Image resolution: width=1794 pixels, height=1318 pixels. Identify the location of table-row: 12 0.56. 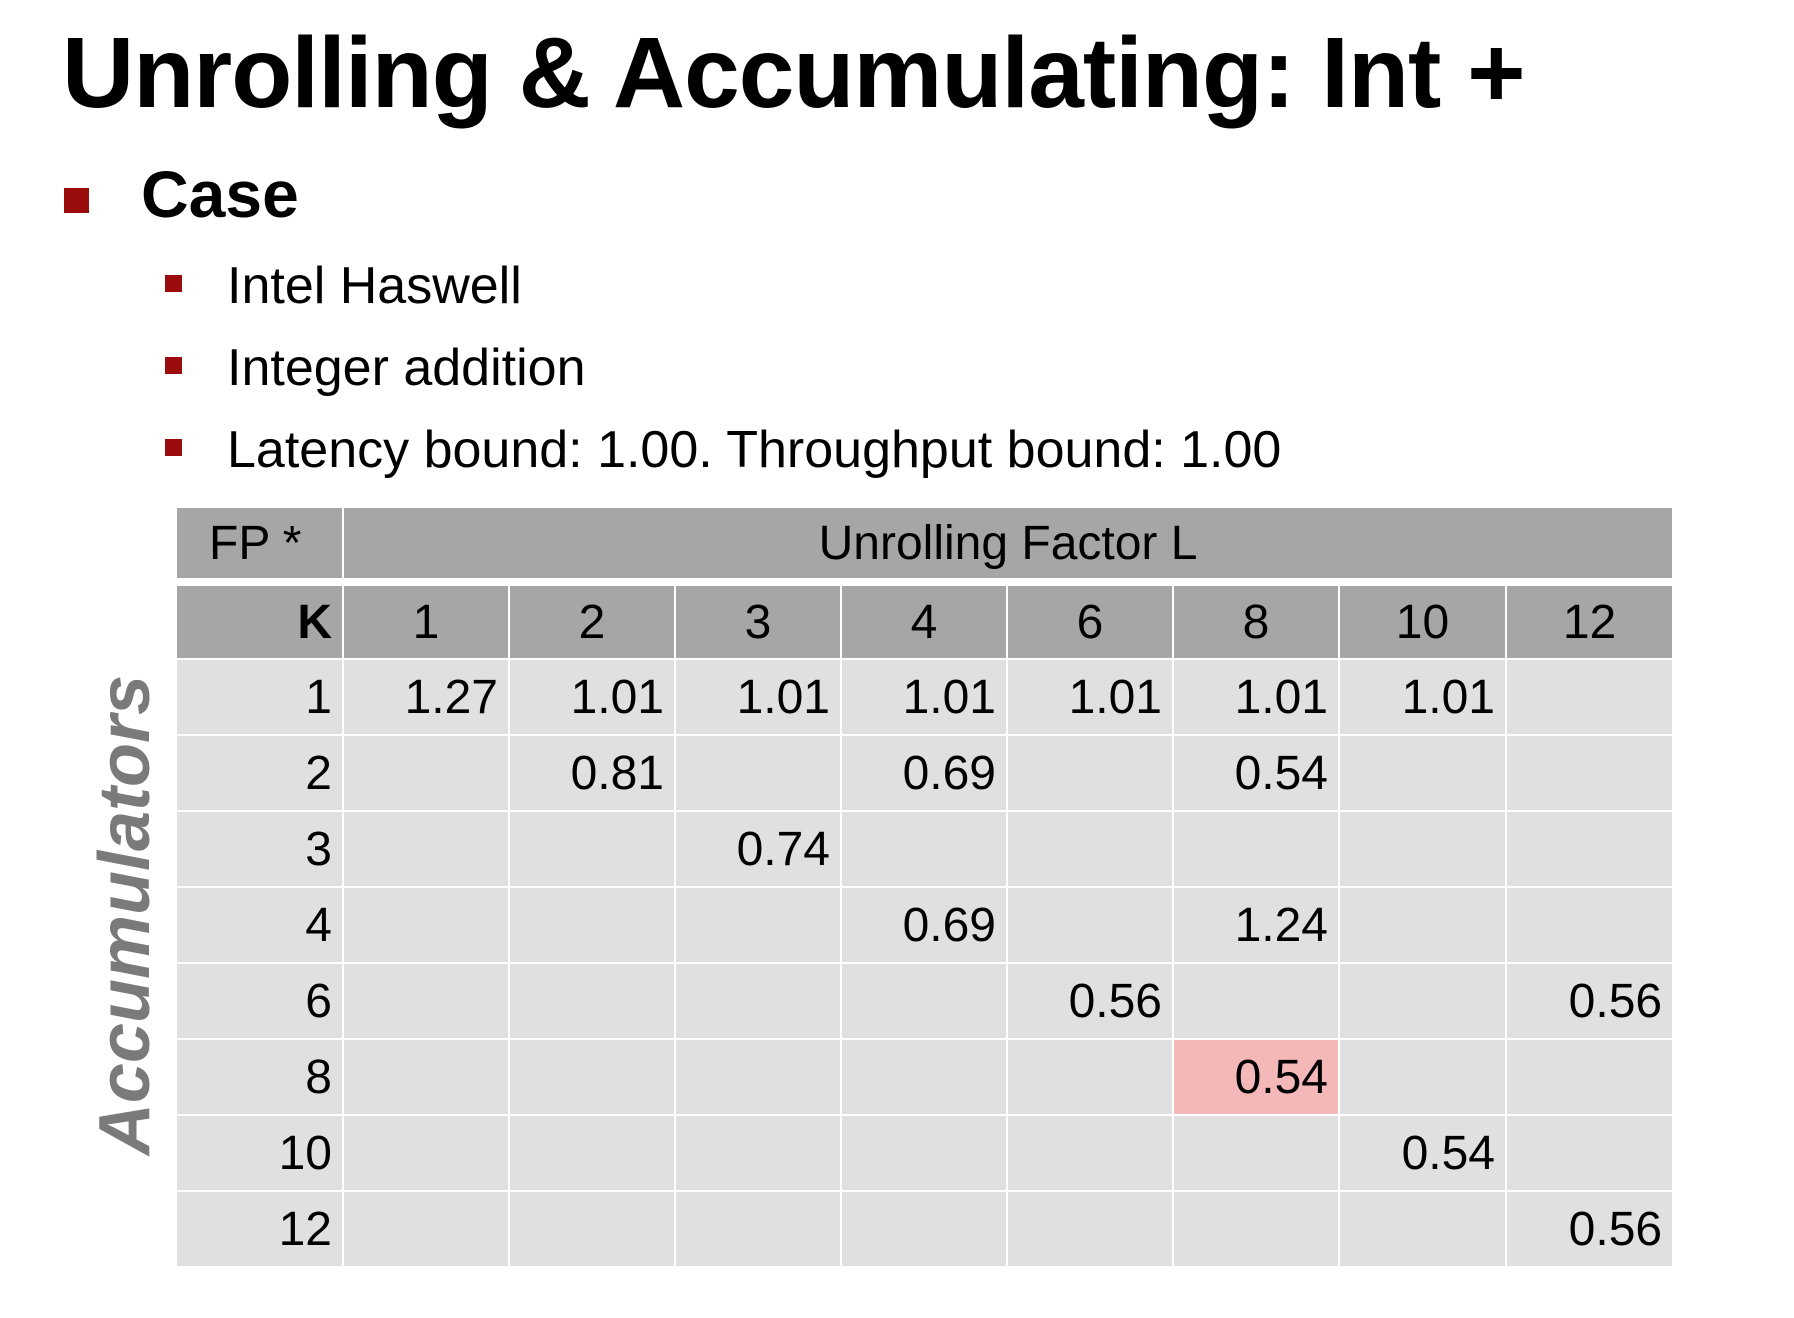
(925, 1229).